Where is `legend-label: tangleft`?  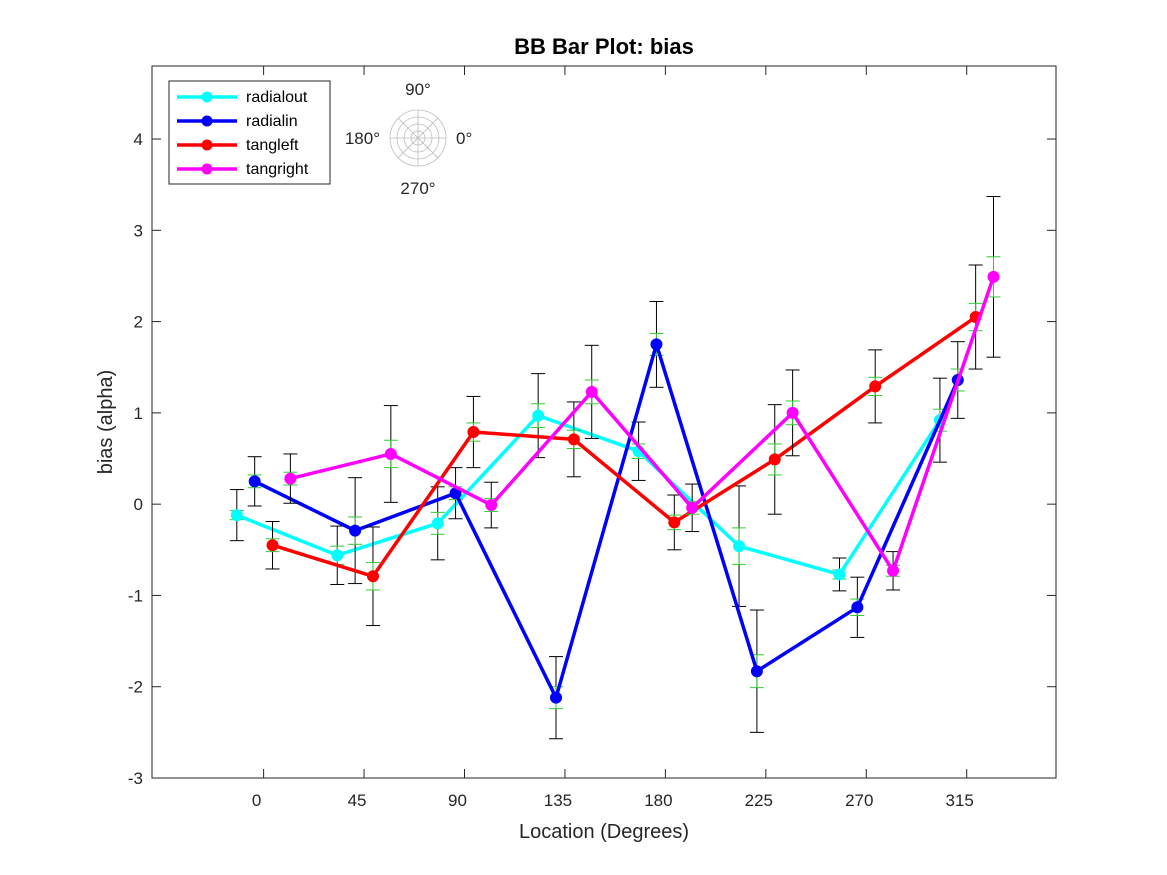 legend-label: tangleft is located at coordinates (272, 145).